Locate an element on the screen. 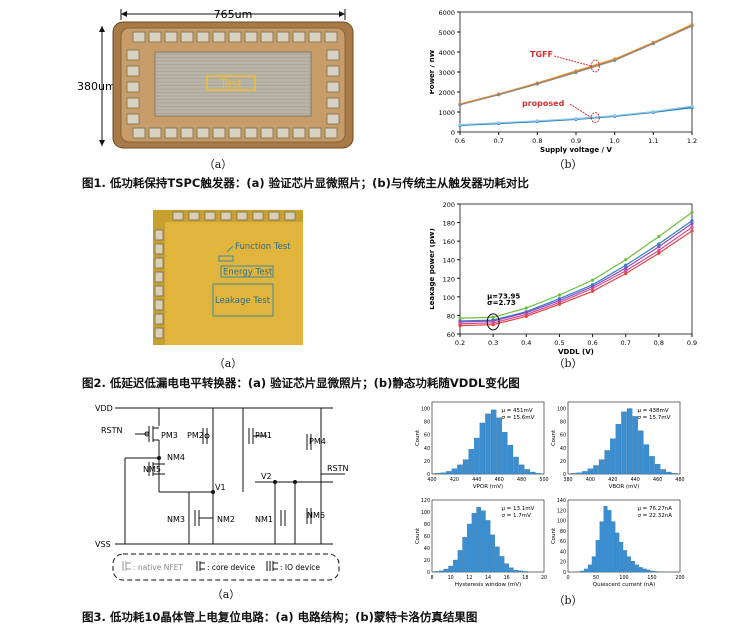 This screenshot has width=755, height=633. x-tick-label: 8 is located at coordinates (431, 578).